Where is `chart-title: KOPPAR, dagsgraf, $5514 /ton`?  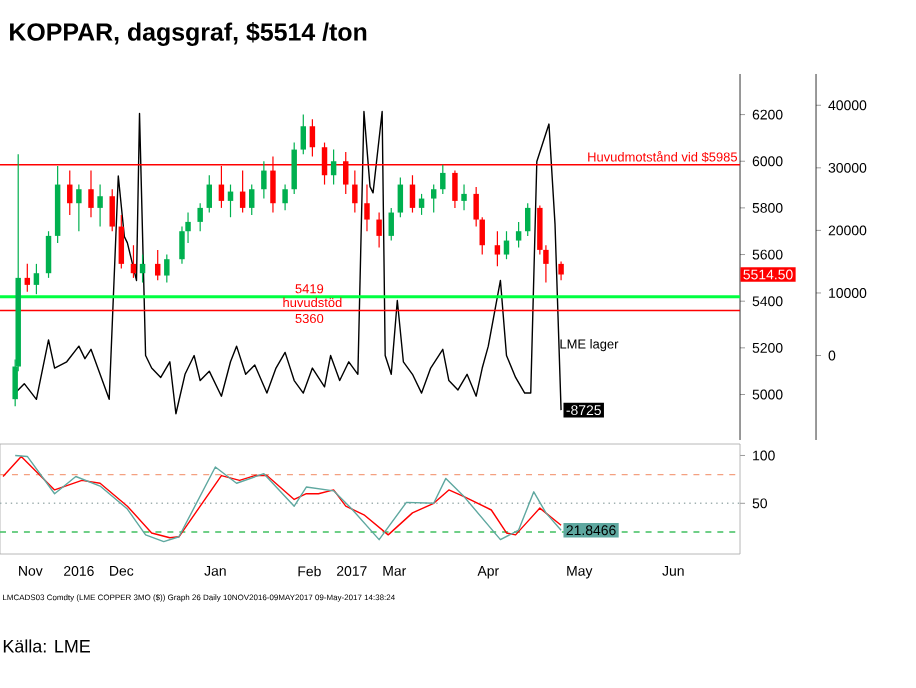 chart-title: KOPPAR, dagsgraf, $5514 /ton is located at coordinates (188, 34).